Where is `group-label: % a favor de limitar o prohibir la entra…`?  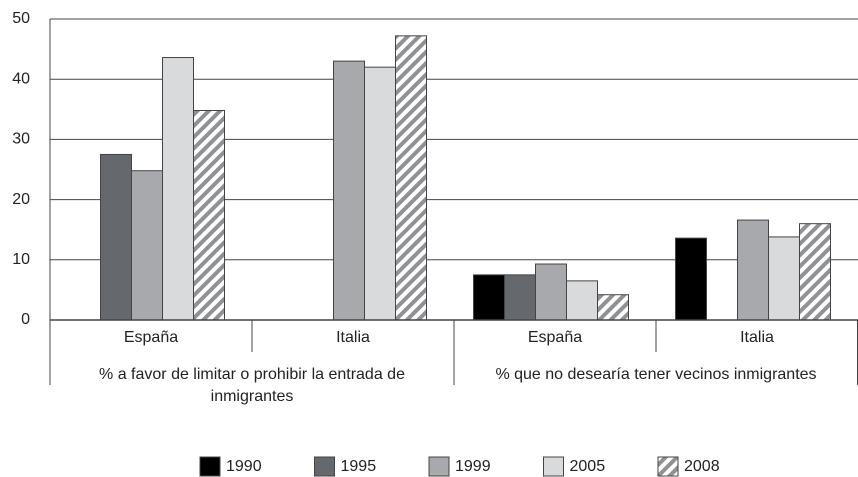
group-label: % a favor de limitar o prohibir la entra… is located at coordinates (252, 385).